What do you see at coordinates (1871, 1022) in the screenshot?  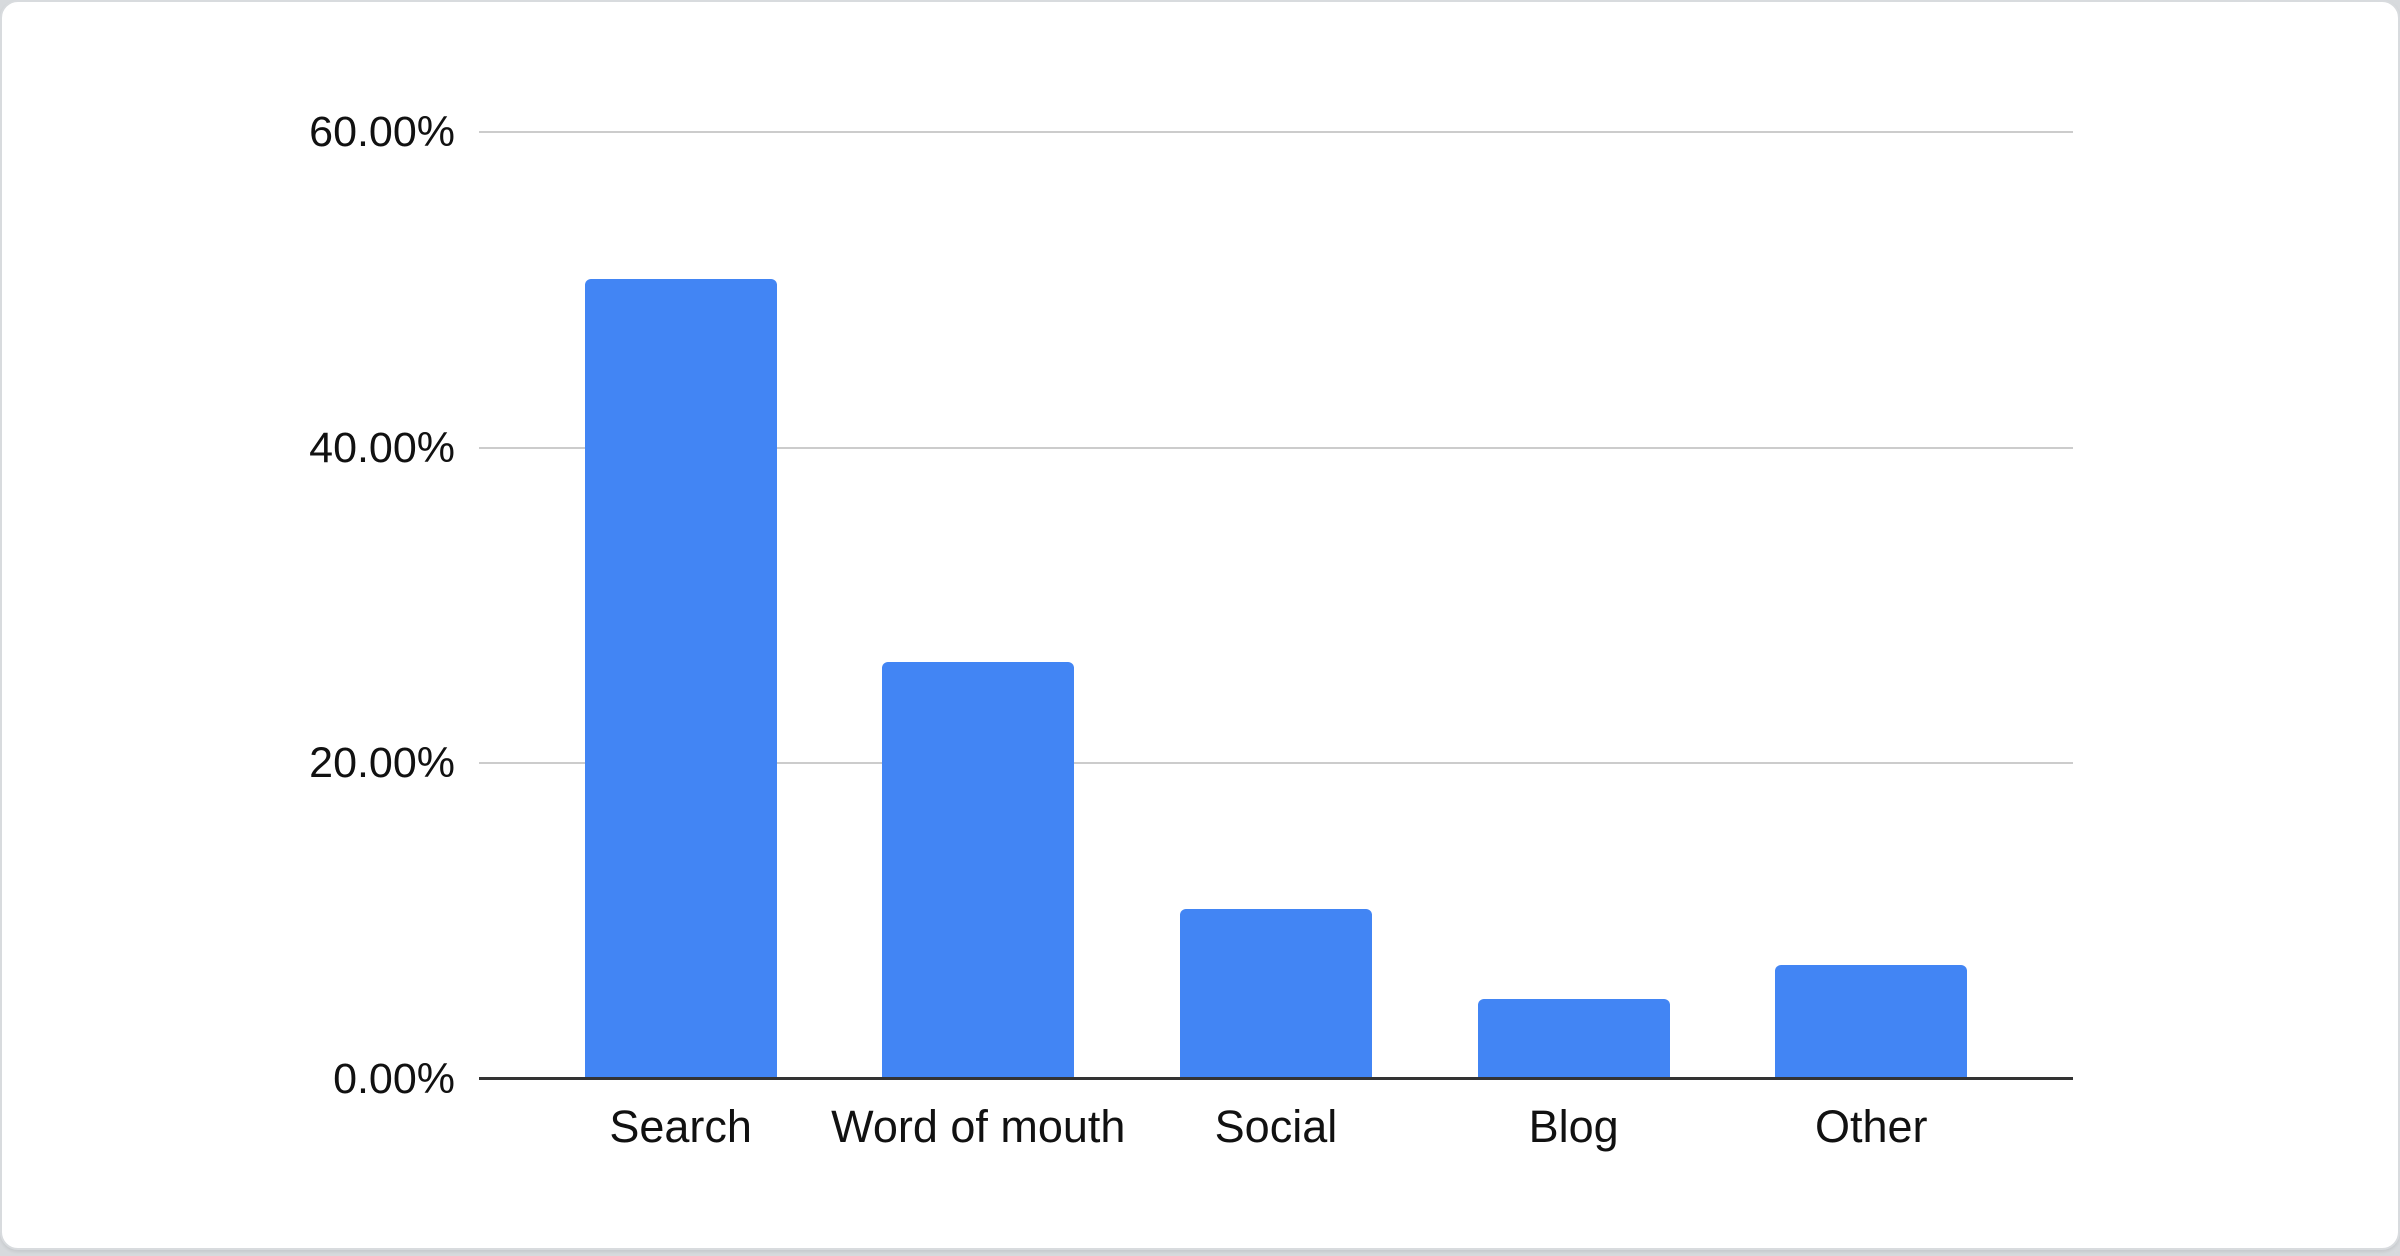 I see `bar-other` at bounding box center [1871, 1022].